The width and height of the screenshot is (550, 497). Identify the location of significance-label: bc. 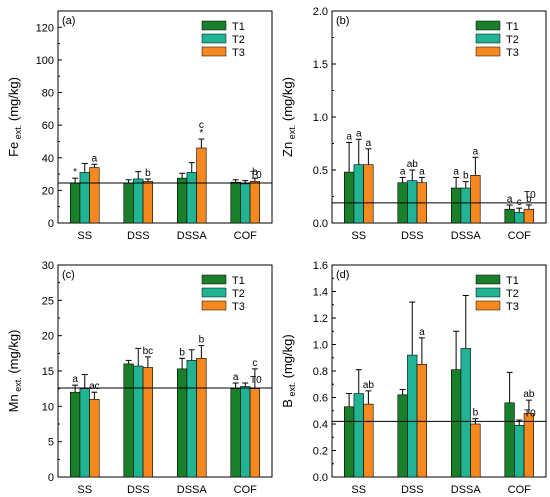
(148, 351).